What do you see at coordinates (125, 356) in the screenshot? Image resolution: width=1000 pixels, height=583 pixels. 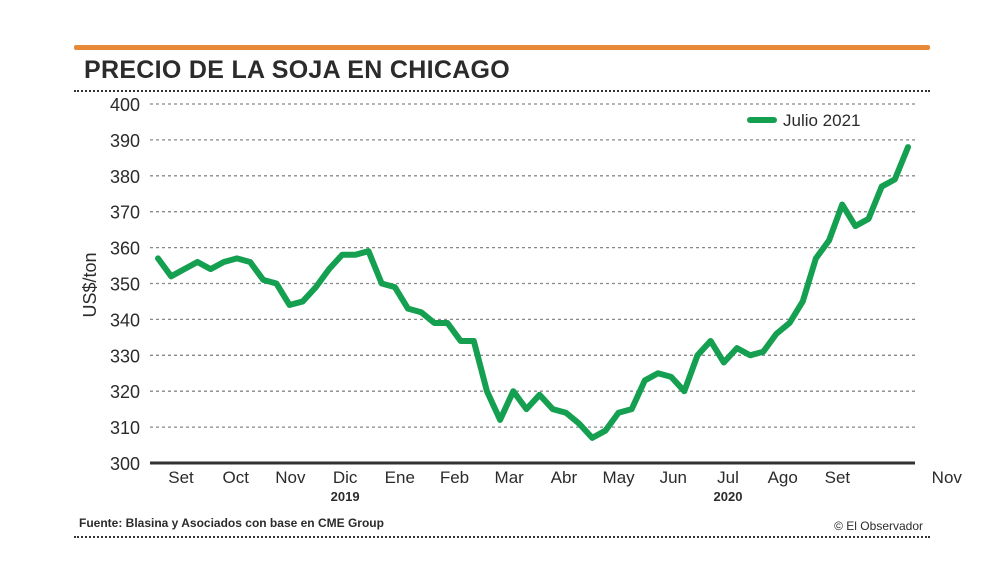 I see `y-tick-label: 330` at bounding box center [125, 356].